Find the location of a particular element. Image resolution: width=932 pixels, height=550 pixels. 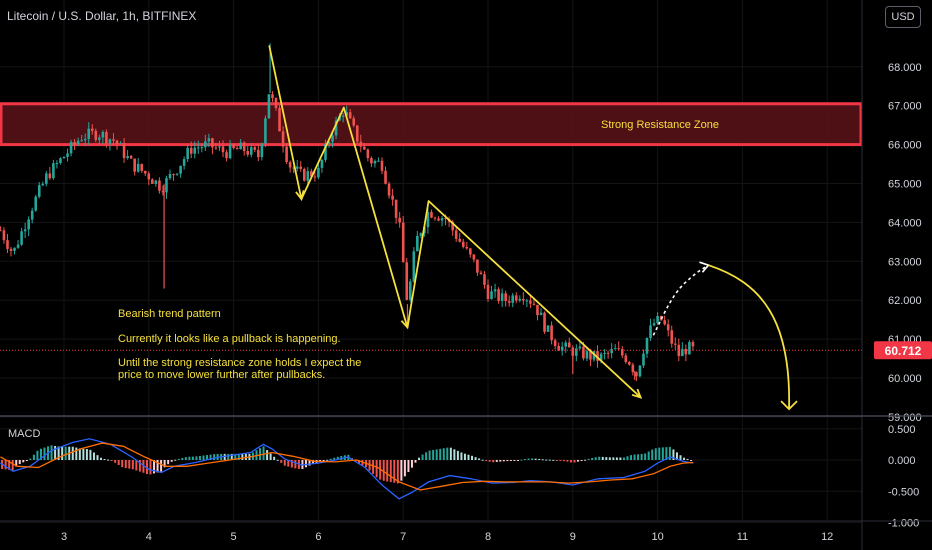

last-price-value: 60.712 is located at coordinates (903, 351).